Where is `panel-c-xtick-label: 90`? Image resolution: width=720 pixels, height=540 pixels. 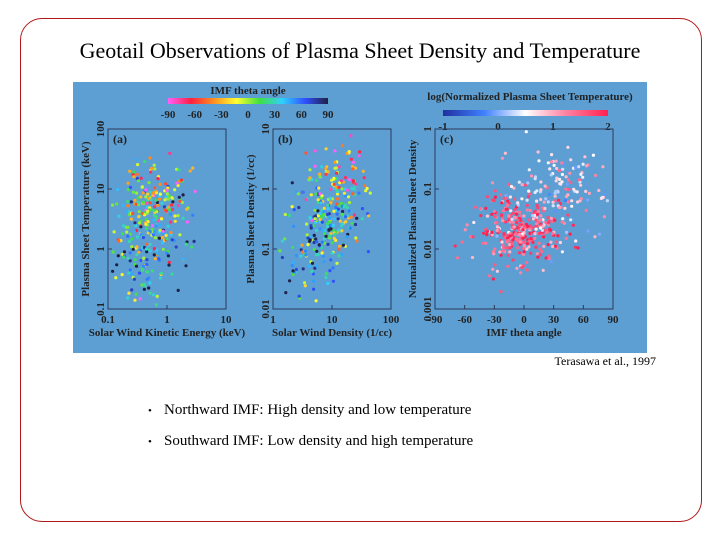
panel-c-xtick-label: 90 is located at coordinates (614, 320).